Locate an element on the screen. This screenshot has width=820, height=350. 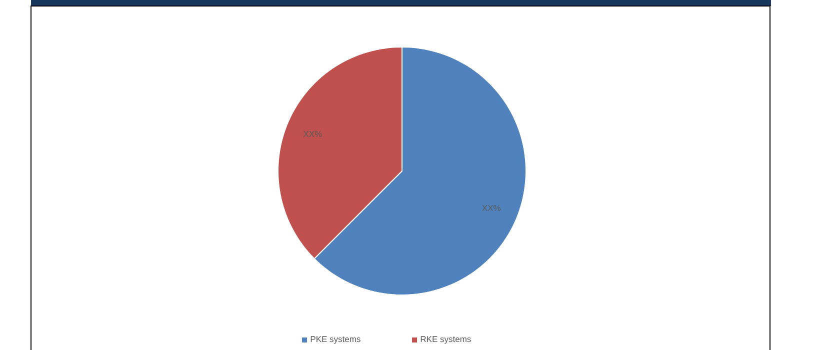
legend-label: RKE systems is located at coordinates (445, 340).